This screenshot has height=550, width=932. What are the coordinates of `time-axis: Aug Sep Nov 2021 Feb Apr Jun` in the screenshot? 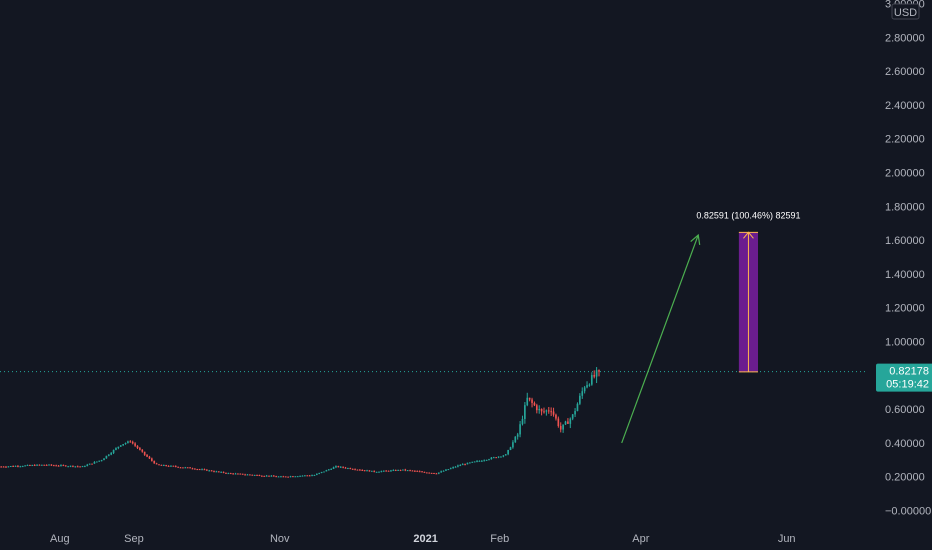 It's located at (423, 539).